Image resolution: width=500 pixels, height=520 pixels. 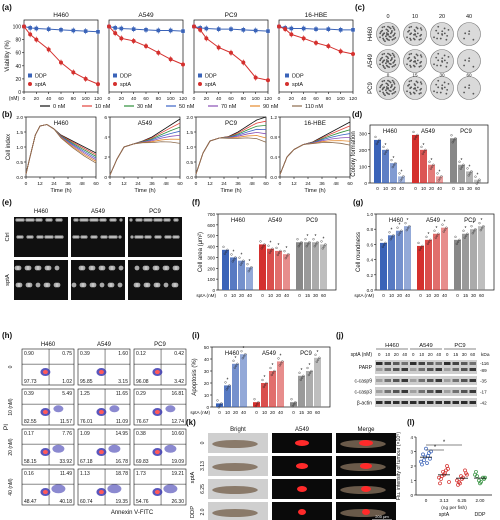 What do you see at coordinates (360, 7) in the screenshot?
I see `panel-letter: (c)` at bounding box center [360, 7].